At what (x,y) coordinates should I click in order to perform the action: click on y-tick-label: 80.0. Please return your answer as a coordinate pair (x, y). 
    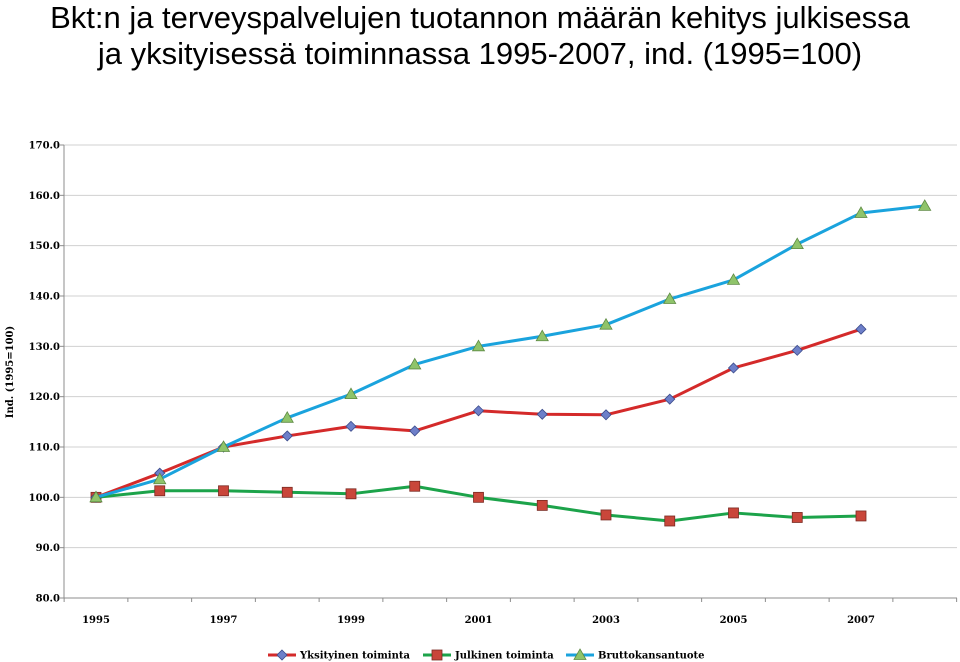
    Looking at the image, I should click on (48, 599).